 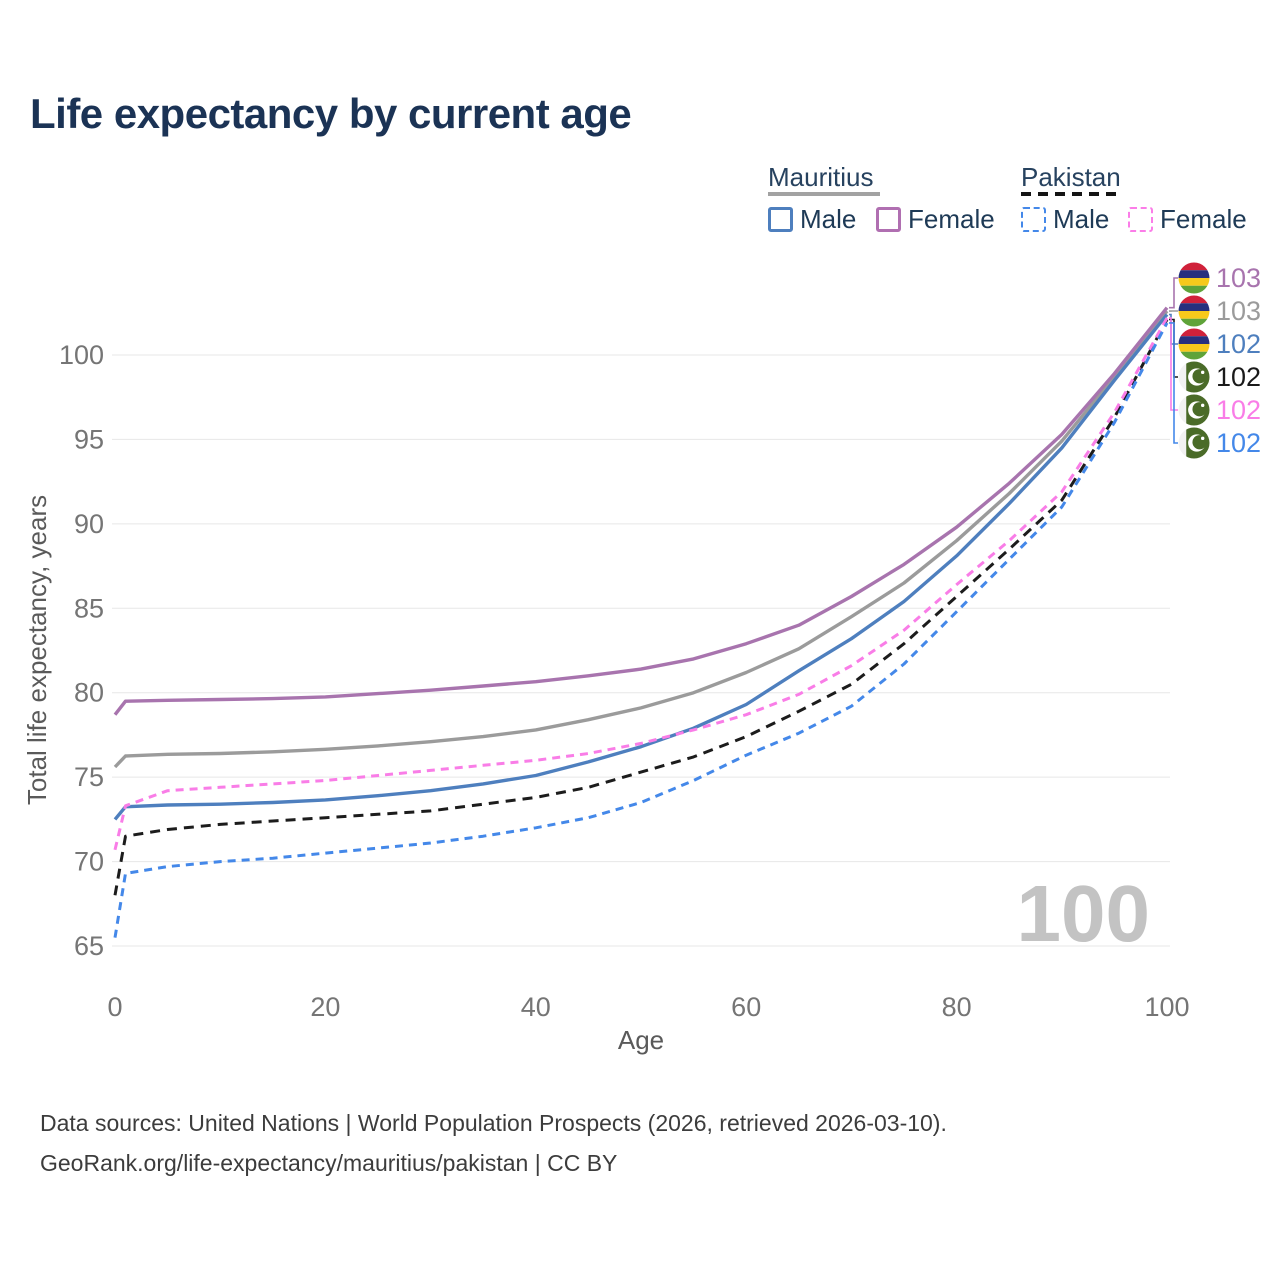 I want to click on legend-label-mauritius-female: Female, so click(x=951, y=219).